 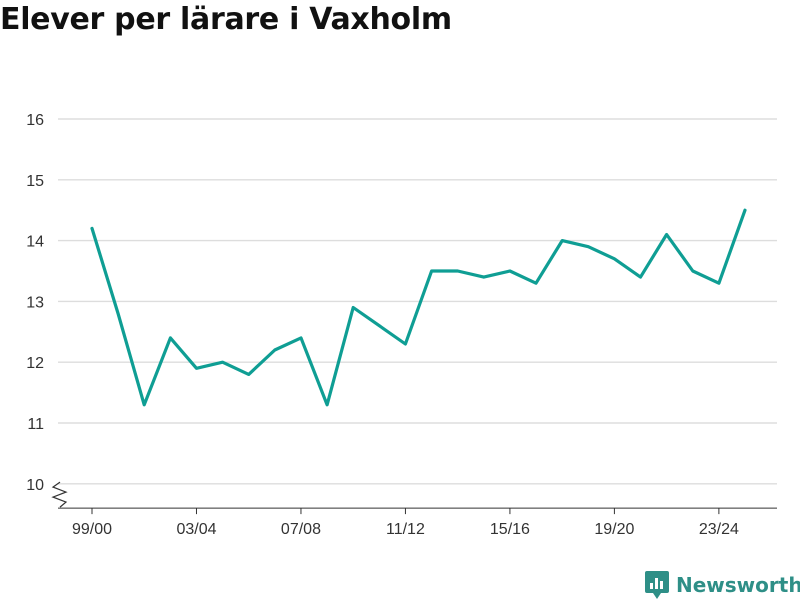 What do you see at coordinates (657, 585) in the screenshot?
I see `newsworthy-logo-icon` at bounding box center [657, 585].